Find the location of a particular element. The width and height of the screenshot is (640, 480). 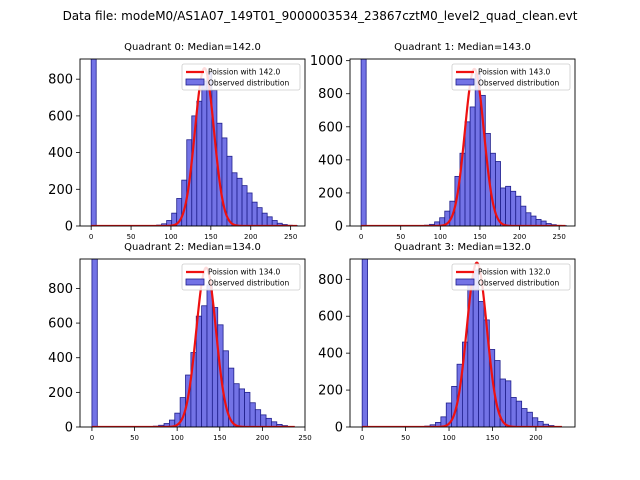

quadrant-2-bars is located at coordinates (192, 343).